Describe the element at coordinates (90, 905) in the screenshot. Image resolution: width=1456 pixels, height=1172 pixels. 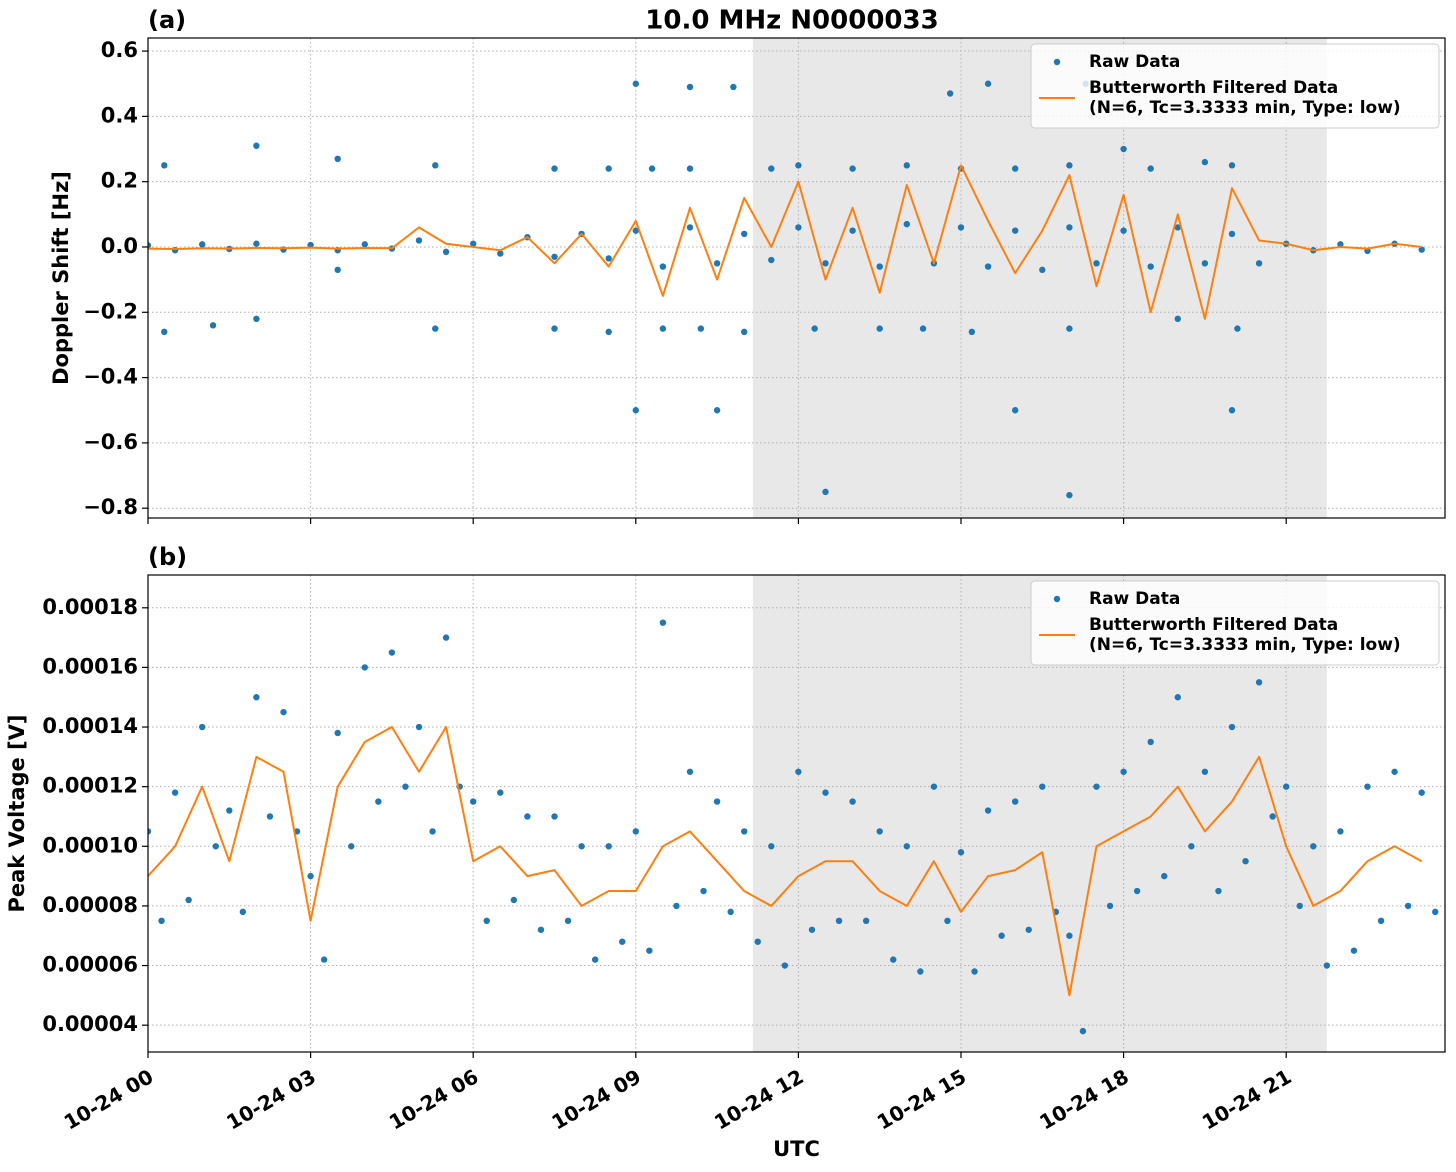
I see `y-tick-label: 0.00008` at that location.